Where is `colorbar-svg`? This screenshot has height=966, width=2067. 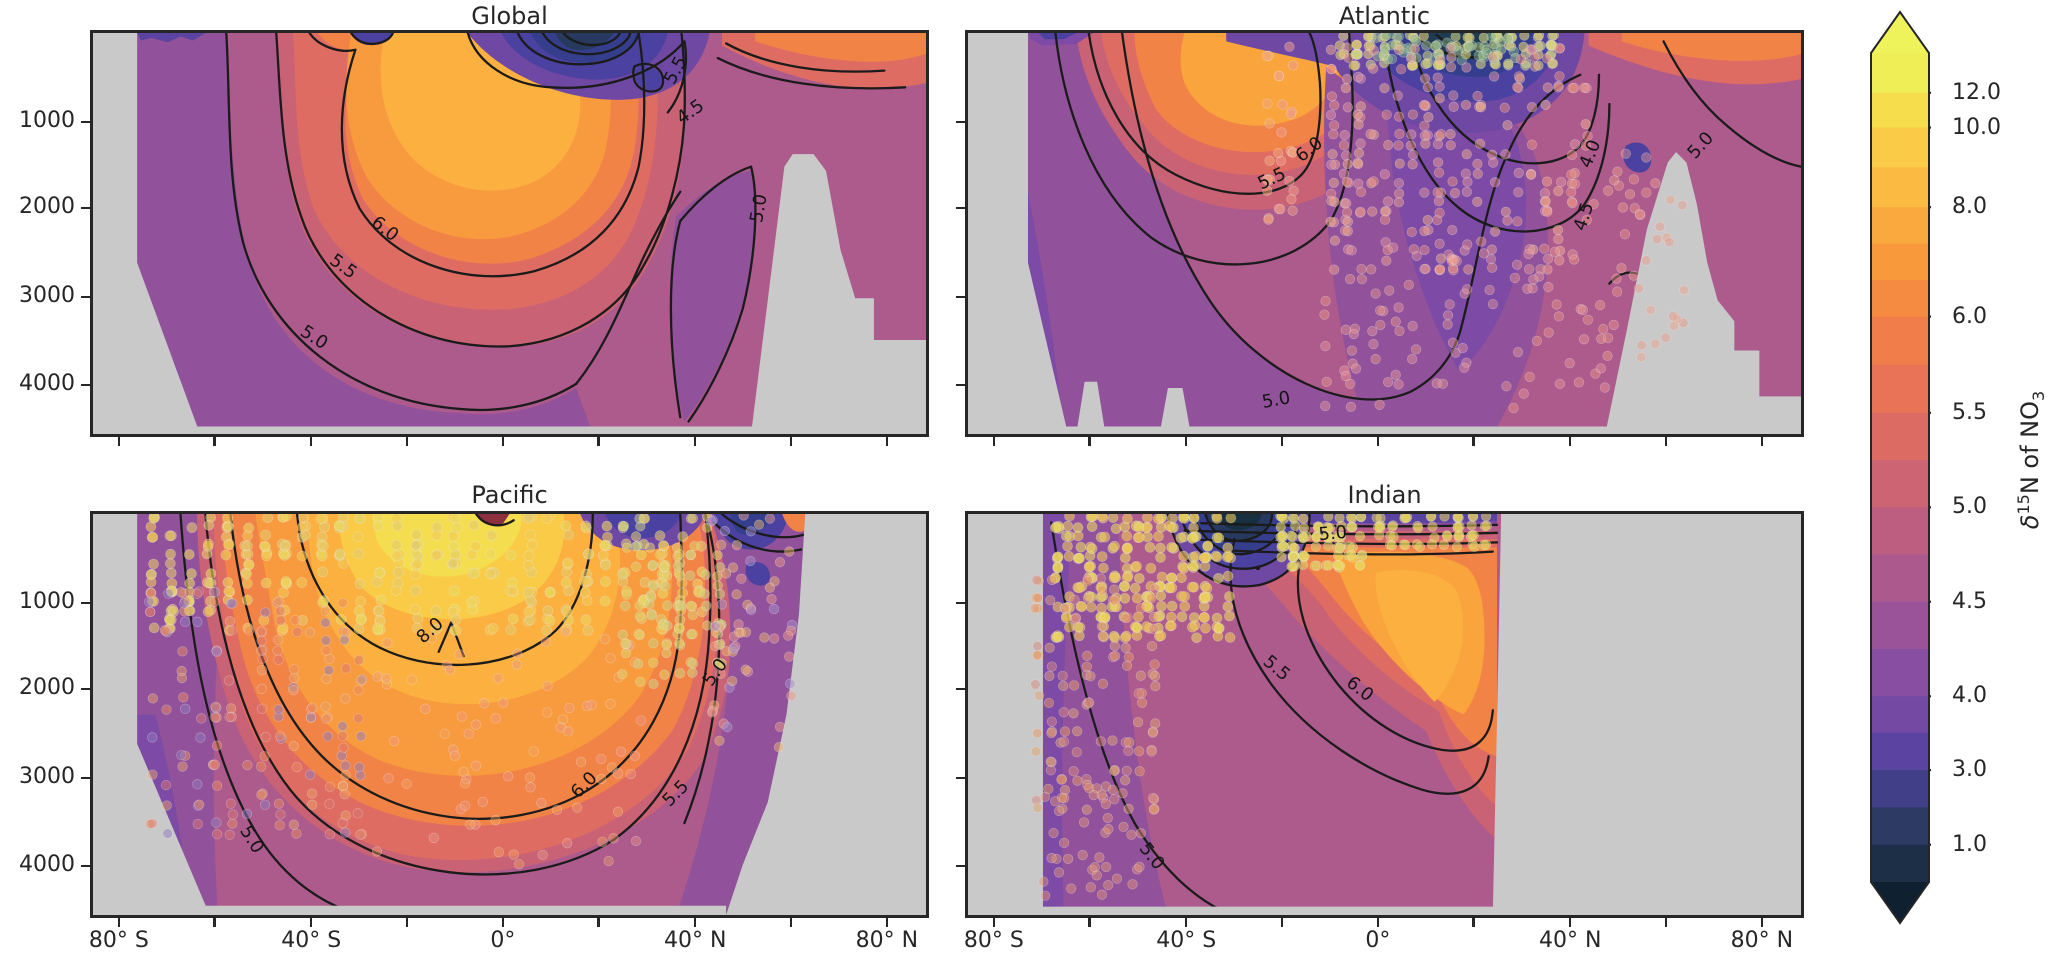
colorbar-svg is located at coordinates (1900, 467).